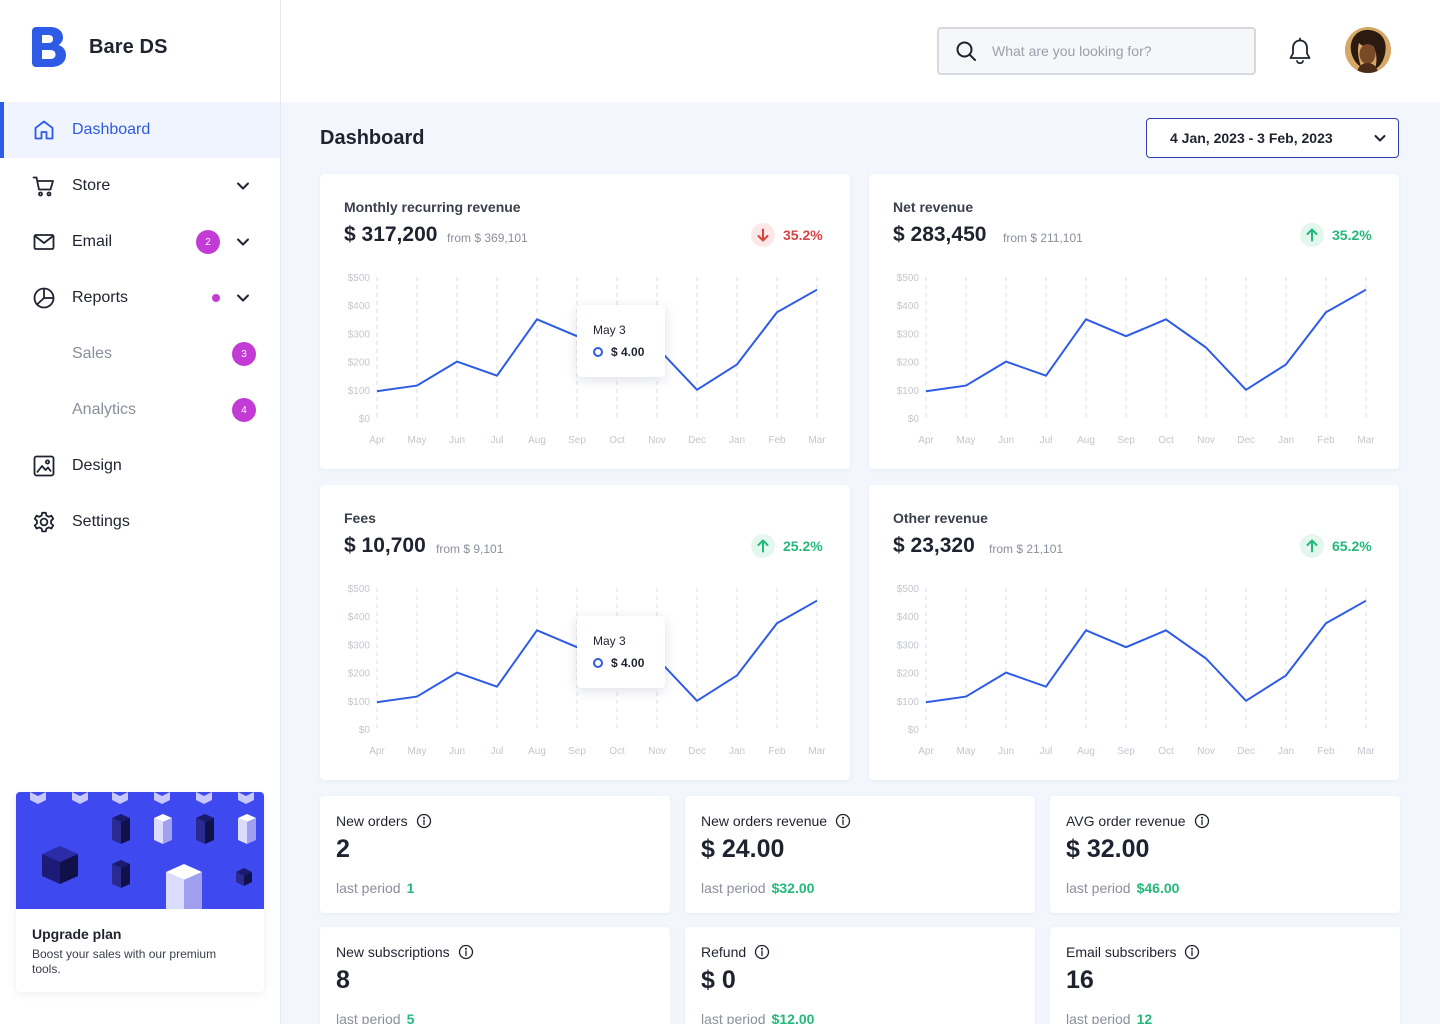  Describe the element at coordinates (124, 961) in the screenshot. I see `upgrade-description: Boost your sales with our premium tools.` at that location.